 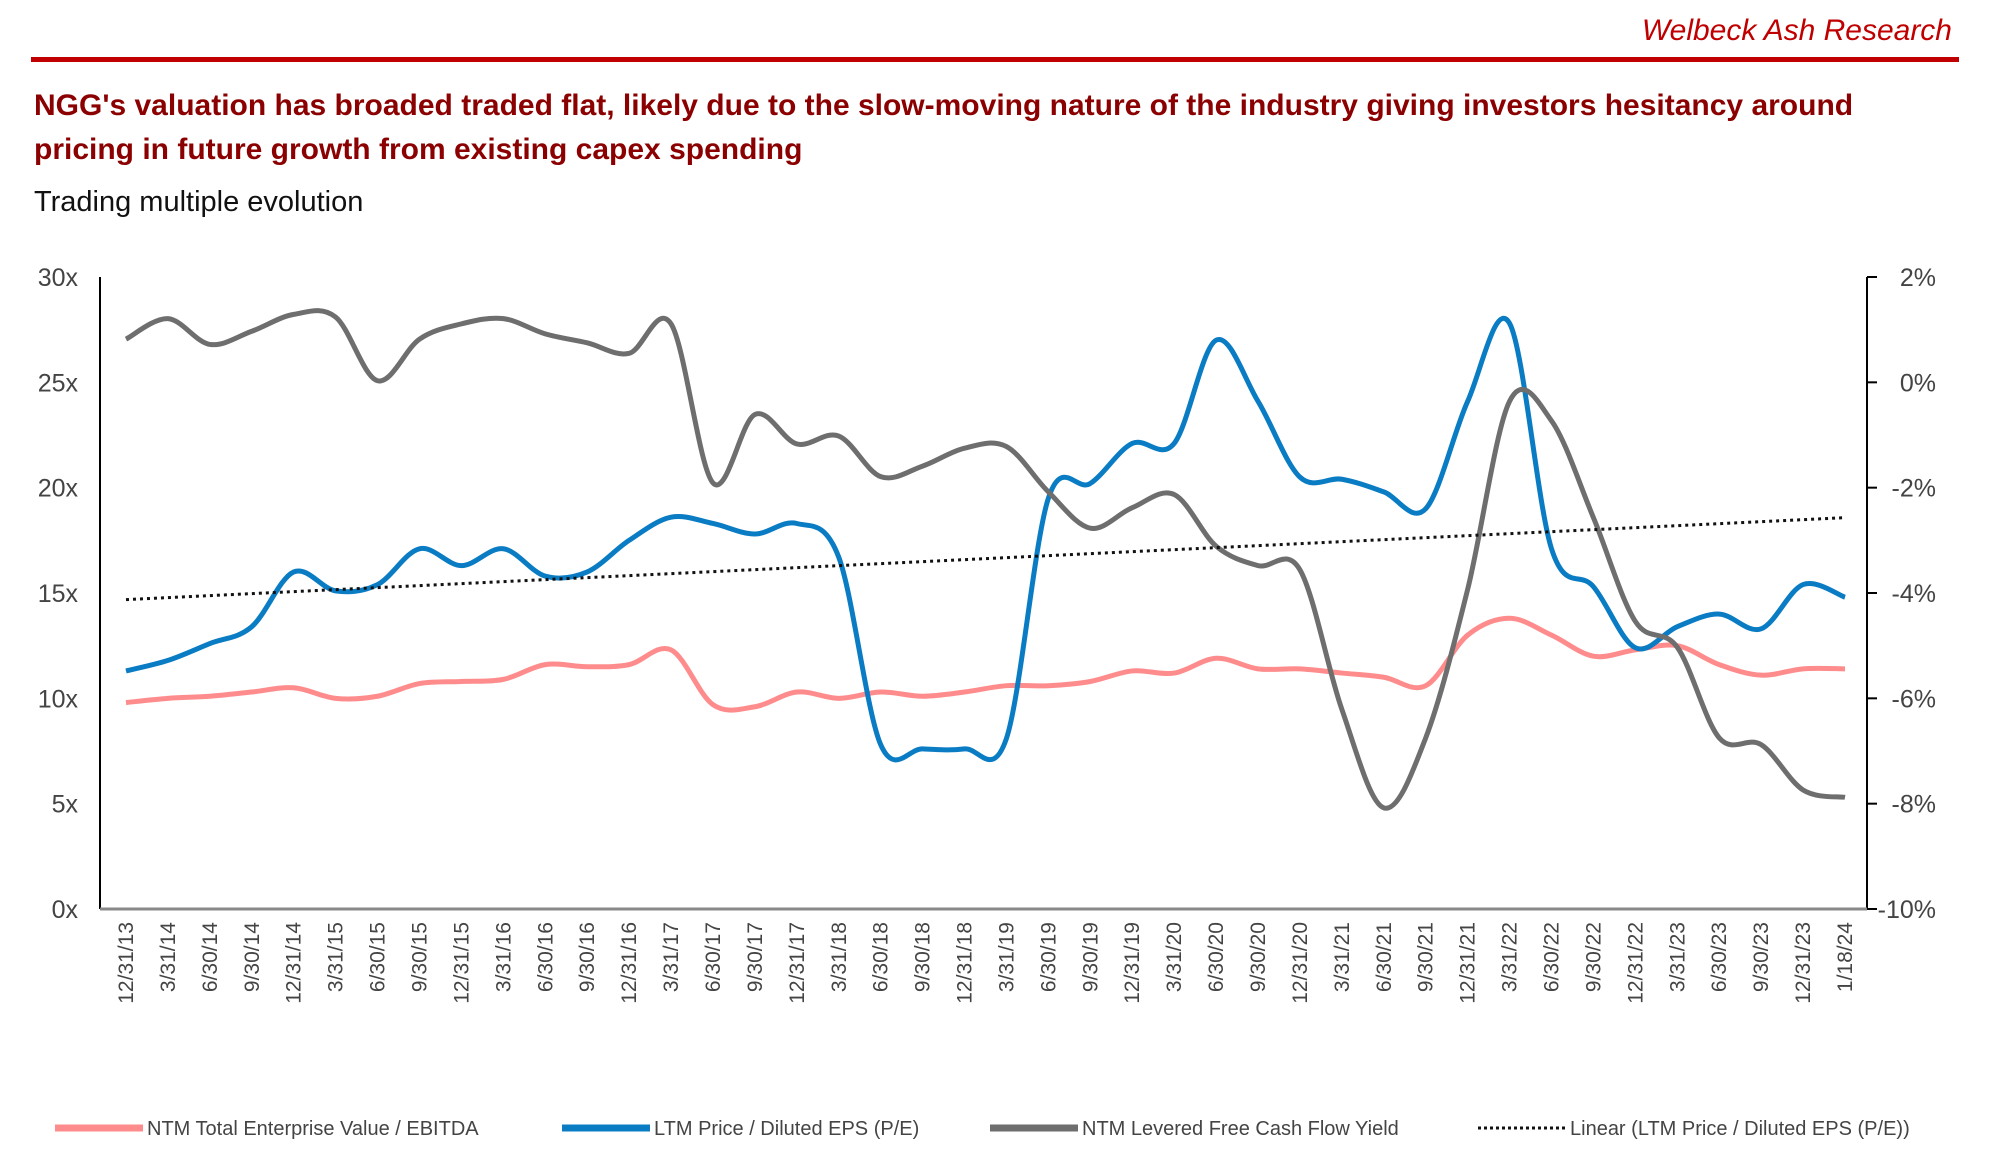 What do you see at coordinates (1677, 957) in the screenshot?
I see `x-tick-label: 3/31/23` at bounding box center [1677, 957].